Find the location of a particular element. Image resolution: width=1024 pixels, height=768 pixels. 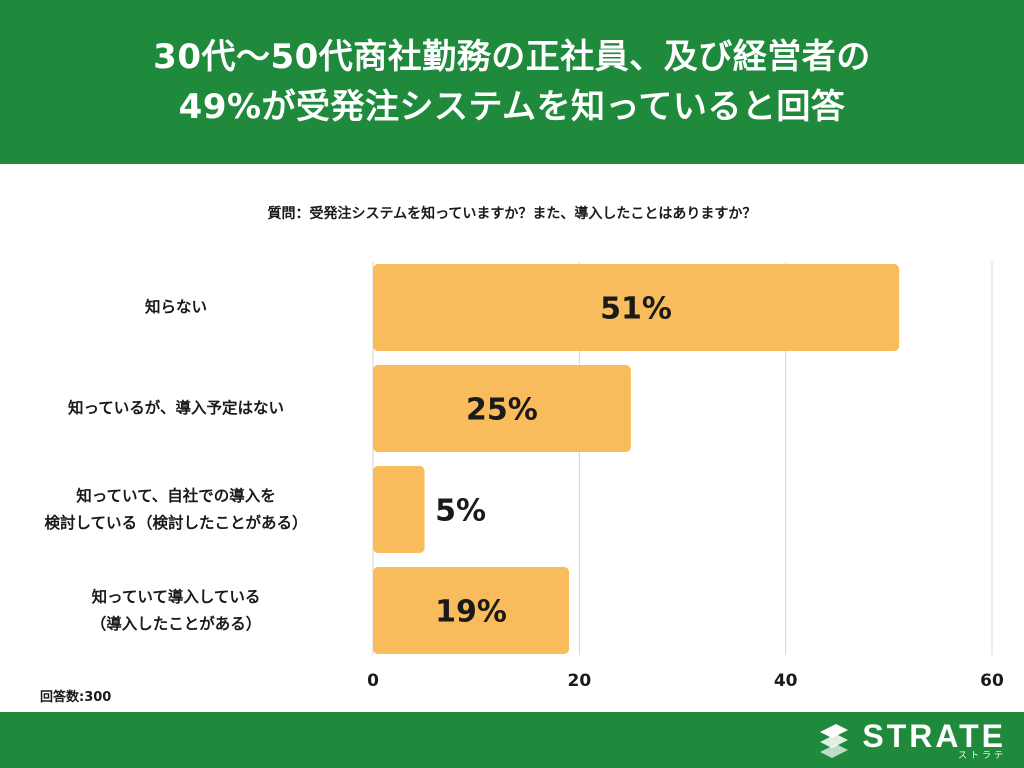

category-label-line: 知っていて導入している is located at coordinates (176, 596).